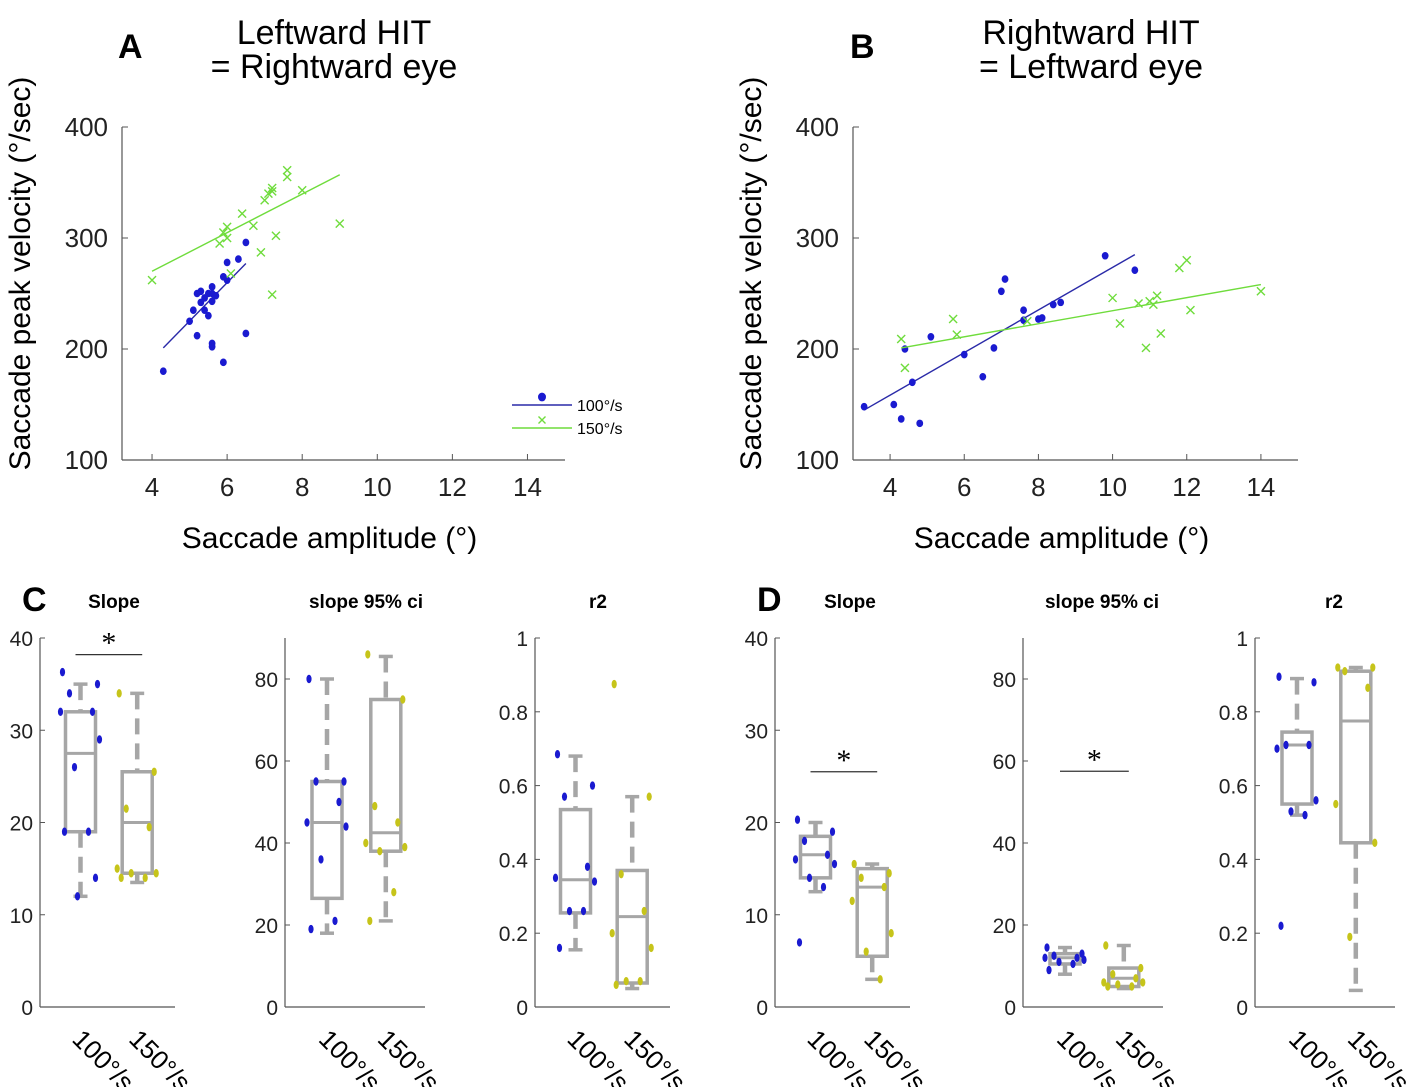 The image size is (1418, 1087). I want to click on y-tick-label: 40, so click(1004, 844).